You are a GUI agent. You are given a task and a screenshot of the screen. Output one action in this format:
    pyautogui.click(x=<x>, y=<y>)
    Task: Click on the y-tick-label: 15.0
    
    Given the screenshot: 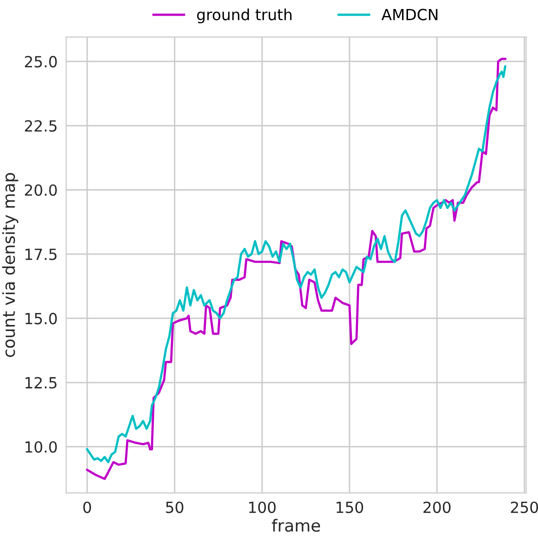 What is the action you would take?
    pyautogui.click(x=41, y=318)
    